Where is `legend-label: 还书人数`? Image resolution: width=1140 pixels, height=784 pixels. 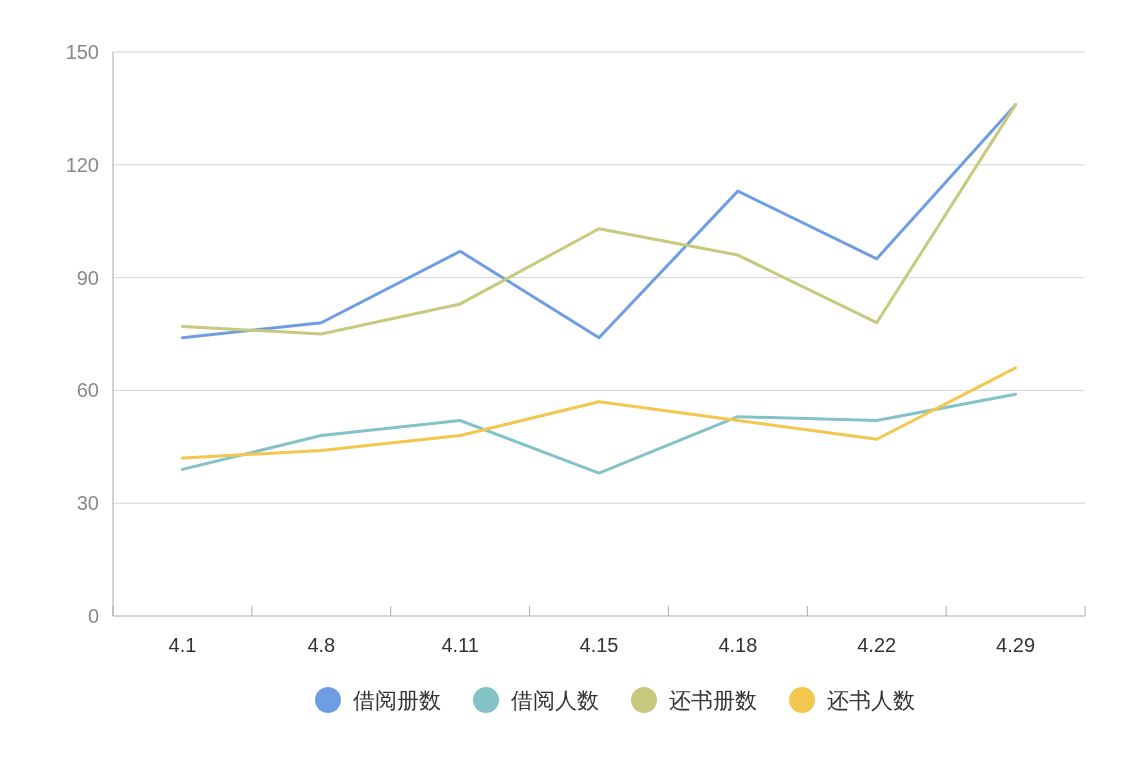
legend-label: 还书人数 is located at coordinates (871, 700).